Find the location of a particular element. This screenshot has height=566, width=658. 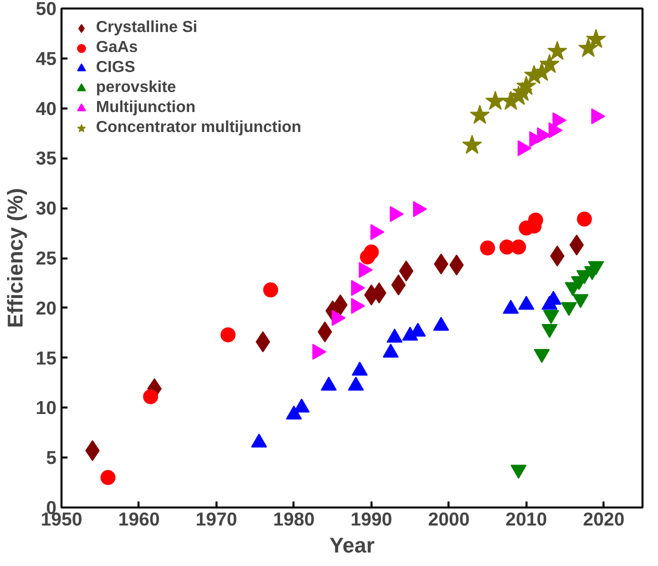

x-tick-label: 2020 is located at coordinates (604, 519).